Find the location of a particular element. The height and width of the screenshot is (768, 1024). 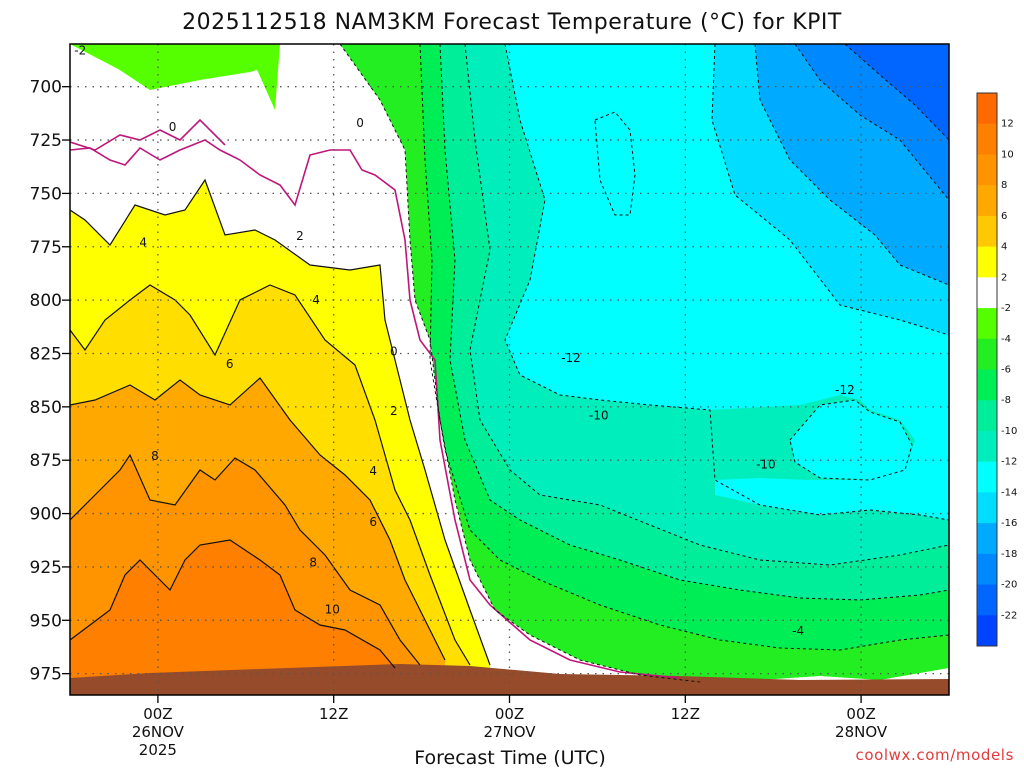

y-tick-label: 950 is located at coordinates (46, 621).